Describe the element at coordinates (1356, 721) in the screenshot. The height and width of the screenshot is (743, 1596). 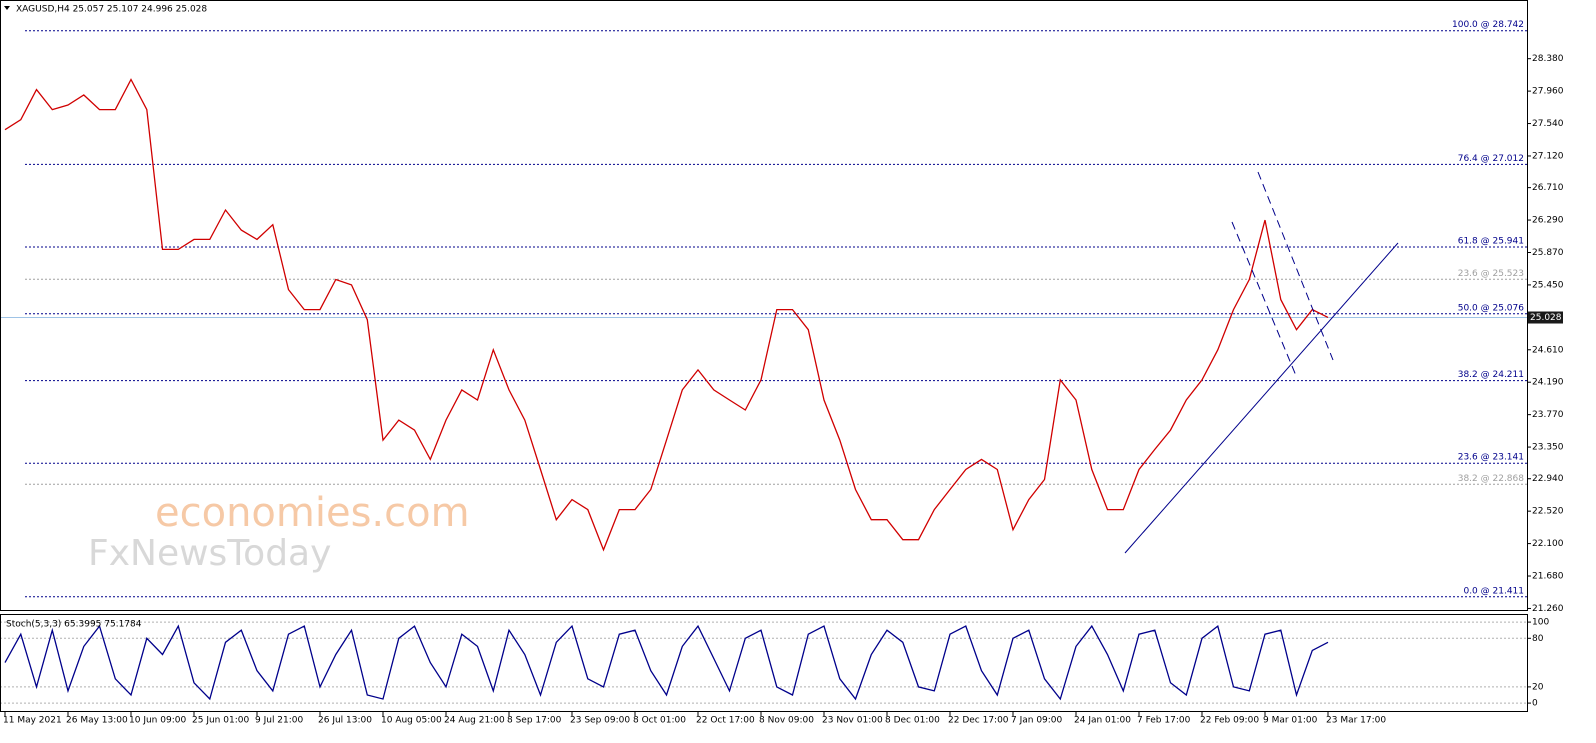
I see `x-tick-label: 23 Mar 17:00` at that location.